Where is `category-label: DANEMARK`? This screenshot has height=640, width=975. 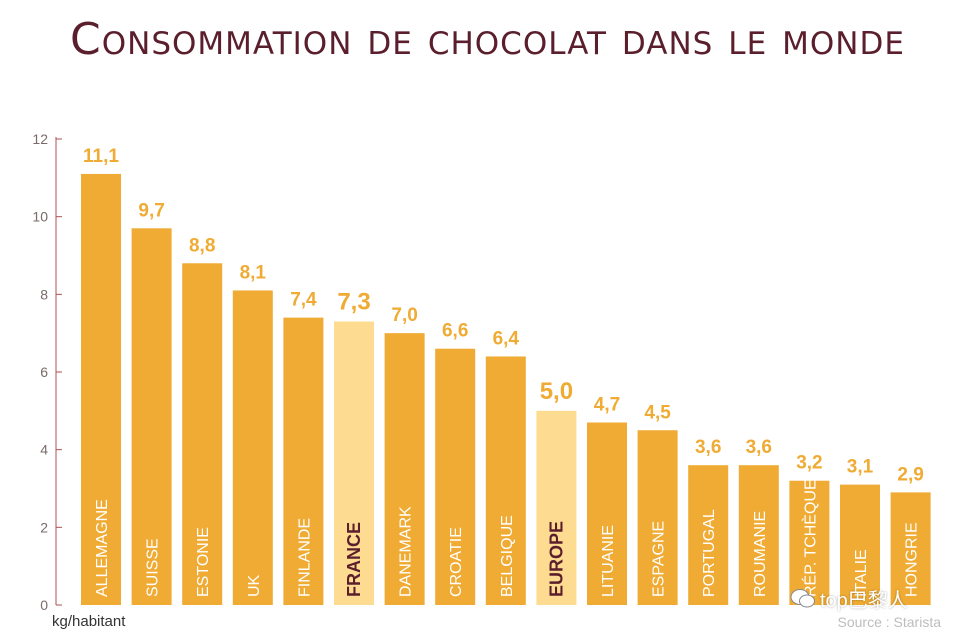
category-label: DANEMARK is located at coordinates (406, 551).